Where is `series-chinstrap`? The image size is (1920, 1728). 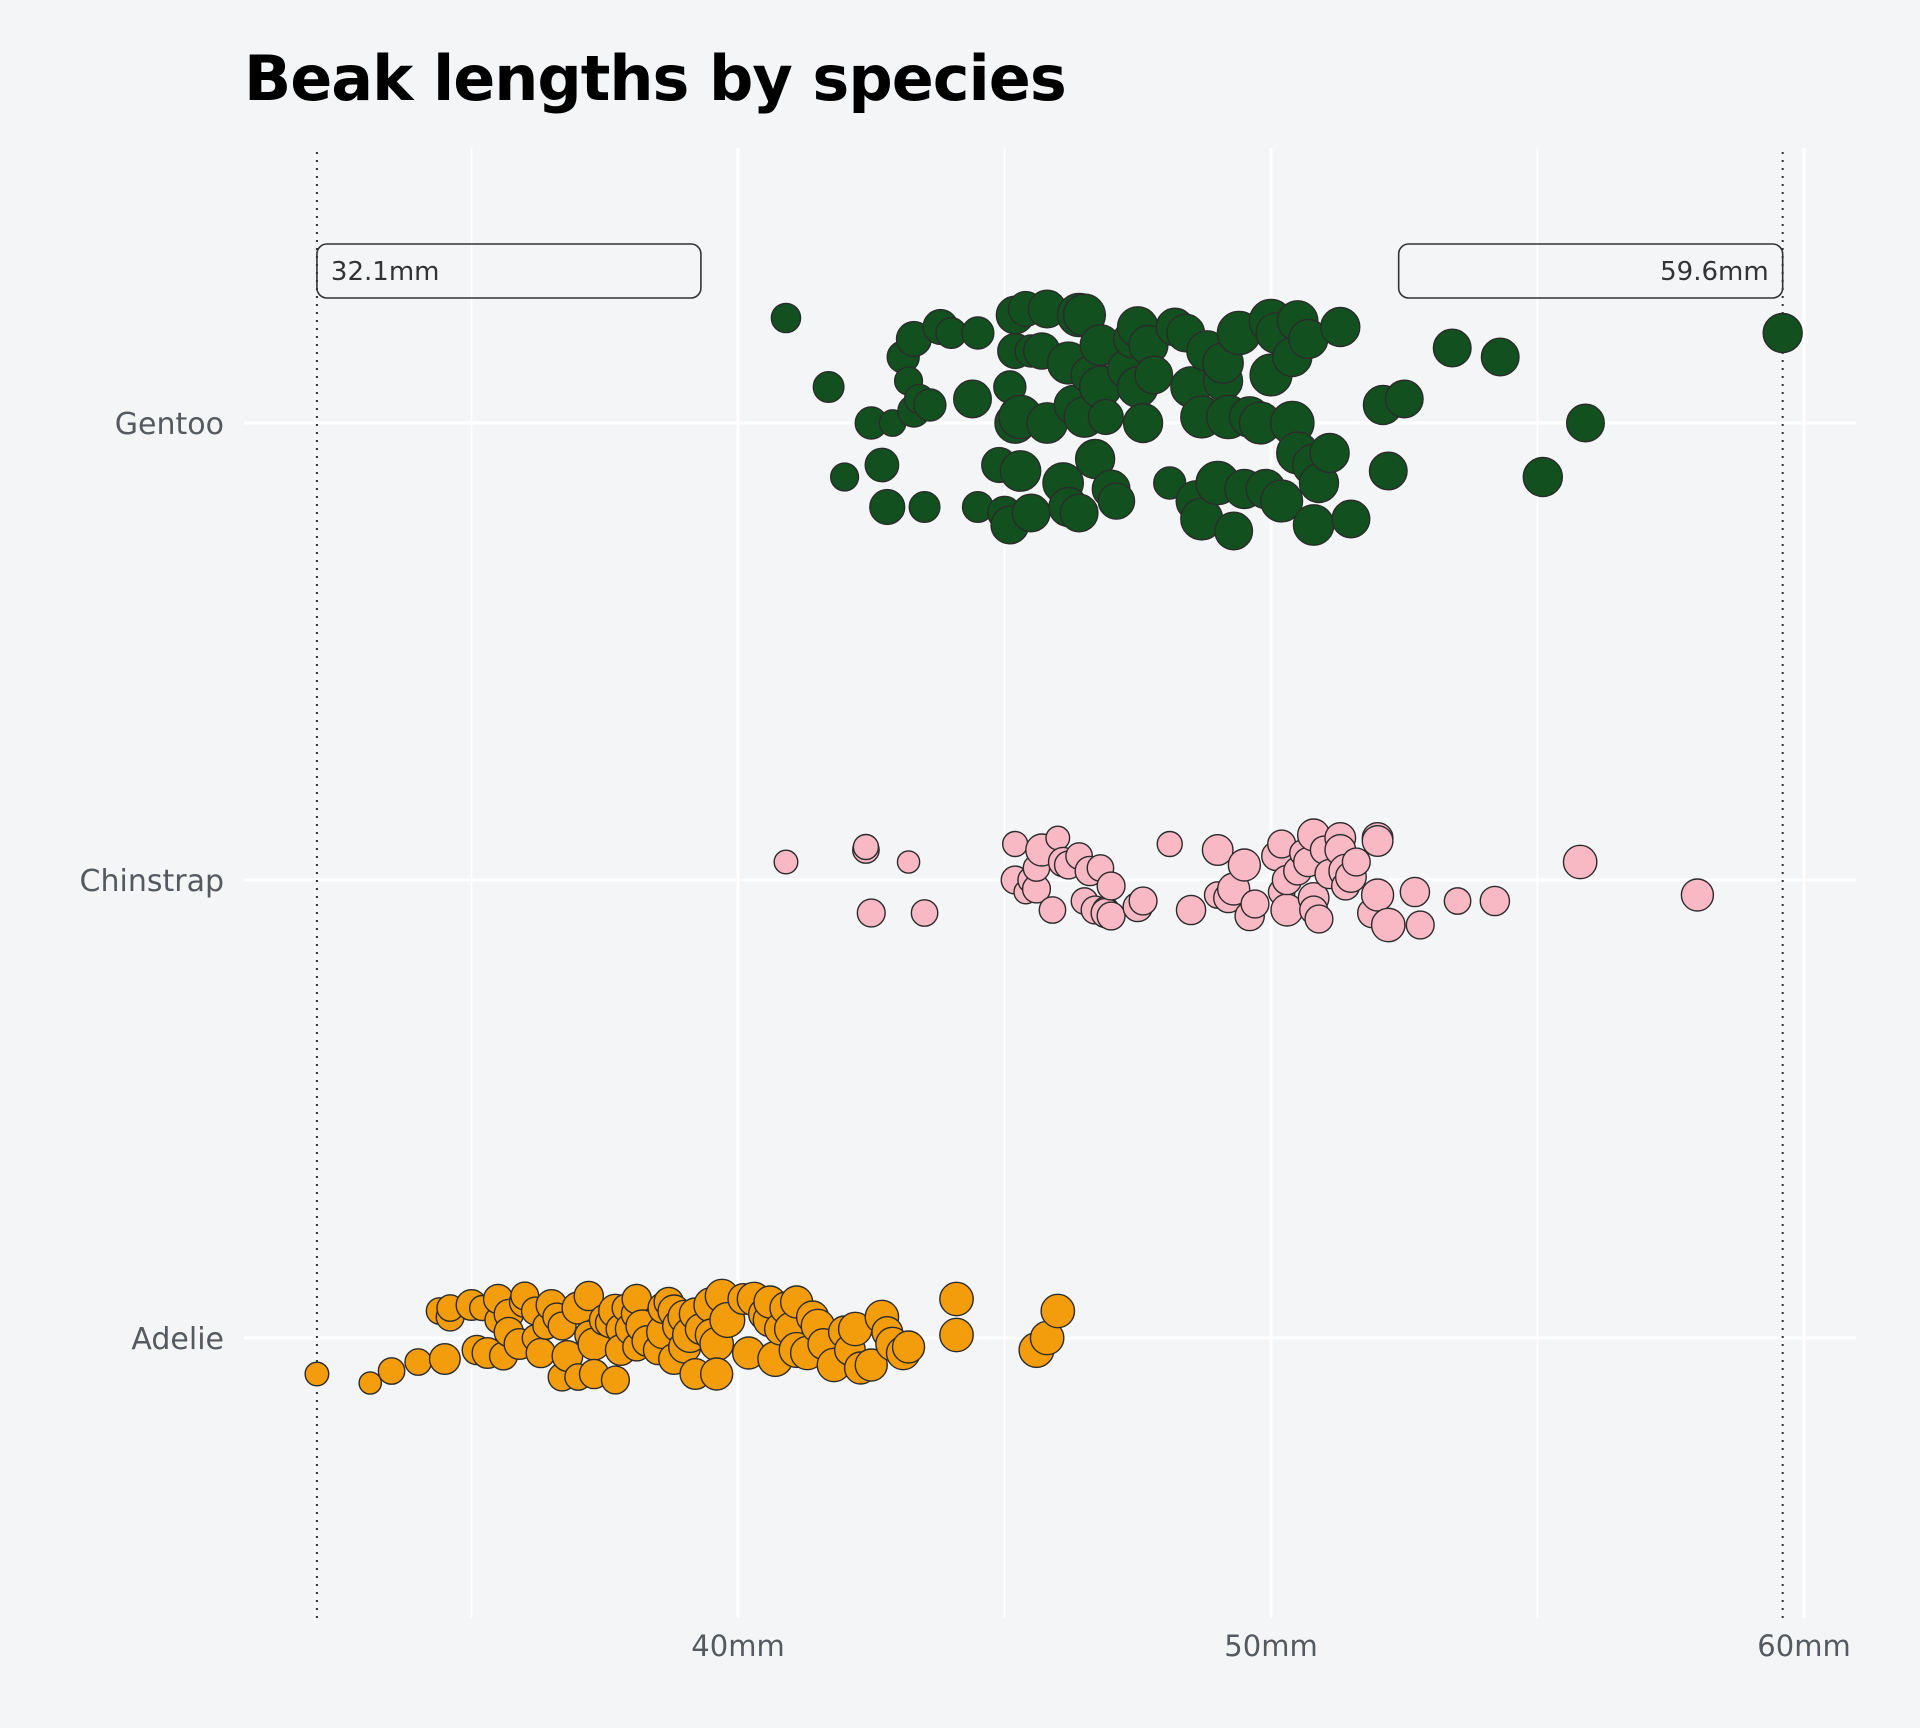 series-chinstrap is located at coordinates (1244, 880).